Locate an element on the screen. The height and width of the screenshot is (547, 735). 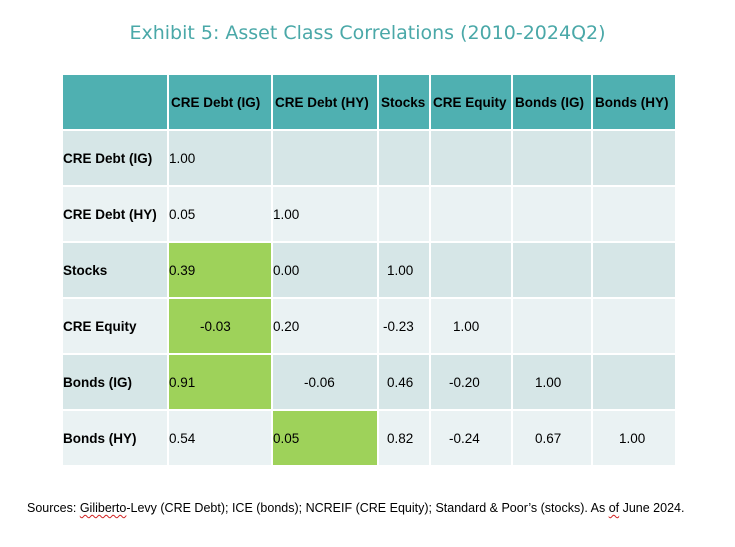
source-suffix: June 2024. is located at coordinates (652, 508).